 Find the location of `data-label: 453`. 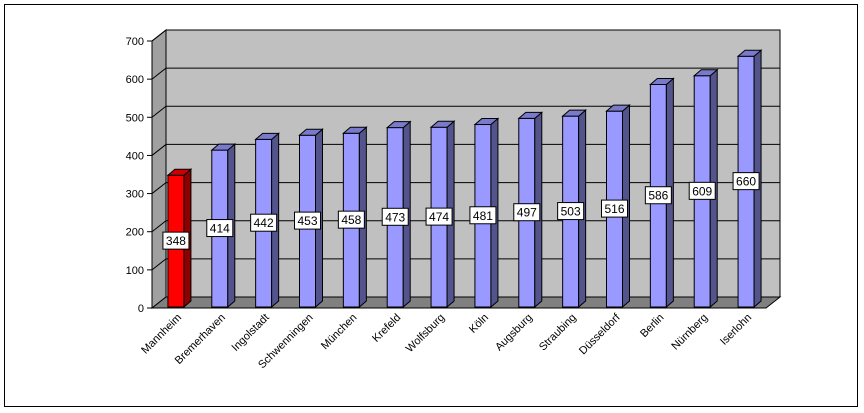

data-label: 453 is located at coordinates (307, 220).